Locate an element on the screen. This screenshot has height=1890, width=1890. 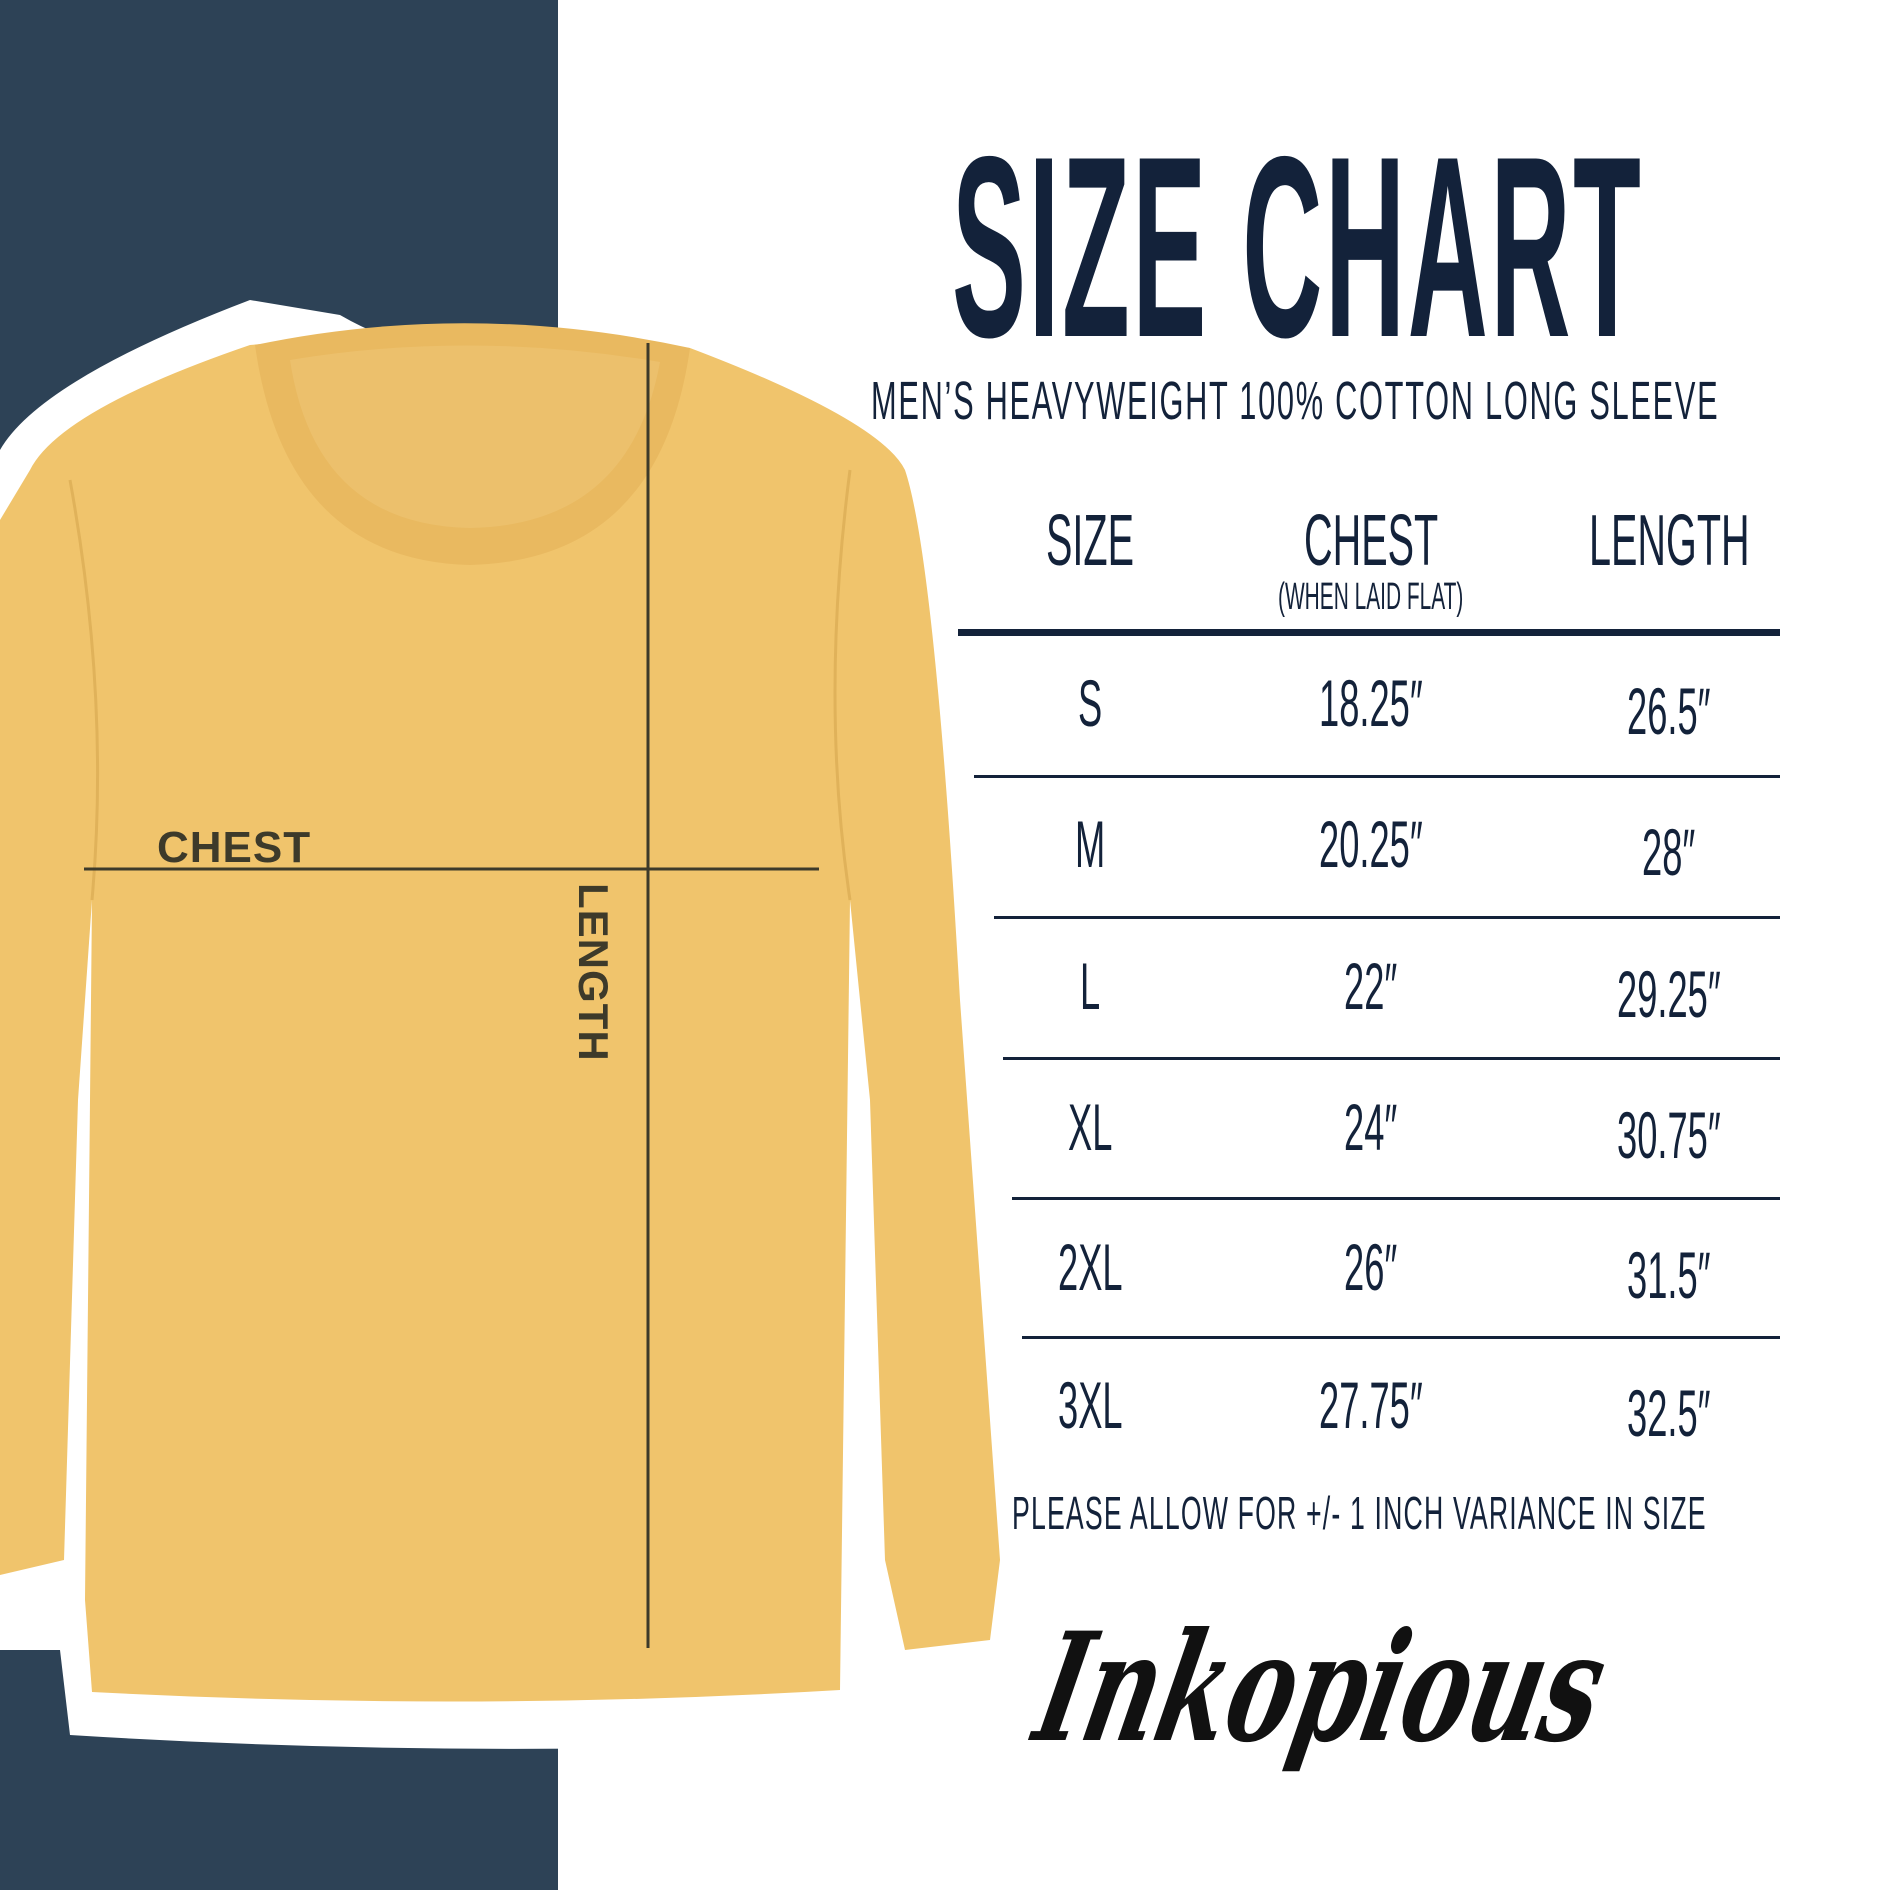
cell-chest: 18.25″ is located at coordinates (1371, 703).